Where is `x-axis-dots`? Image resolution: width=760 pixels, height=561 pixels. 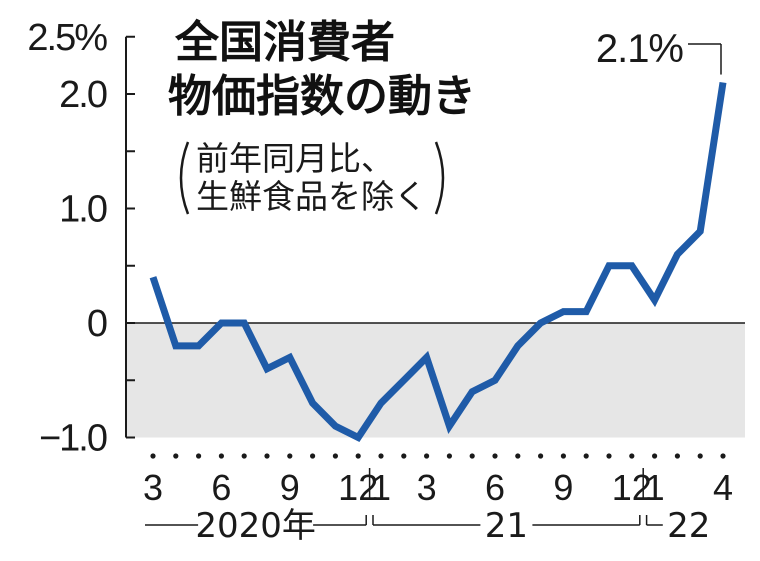 x-axis-dots is located at coordinates (438, 456).